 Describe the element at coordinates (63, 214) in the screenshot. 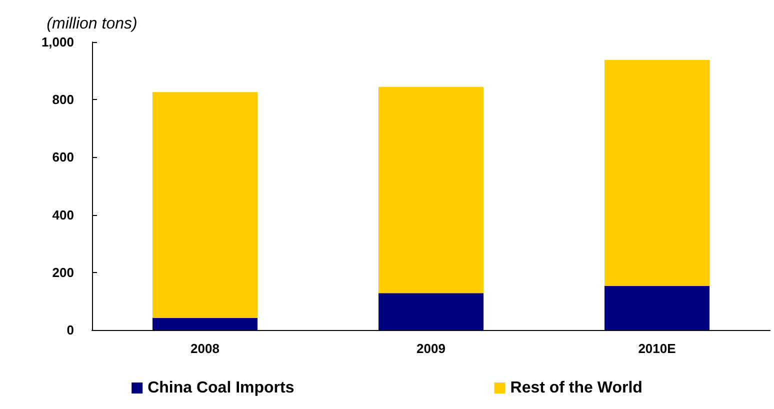

I see `y-tick-label: 400` at that location.